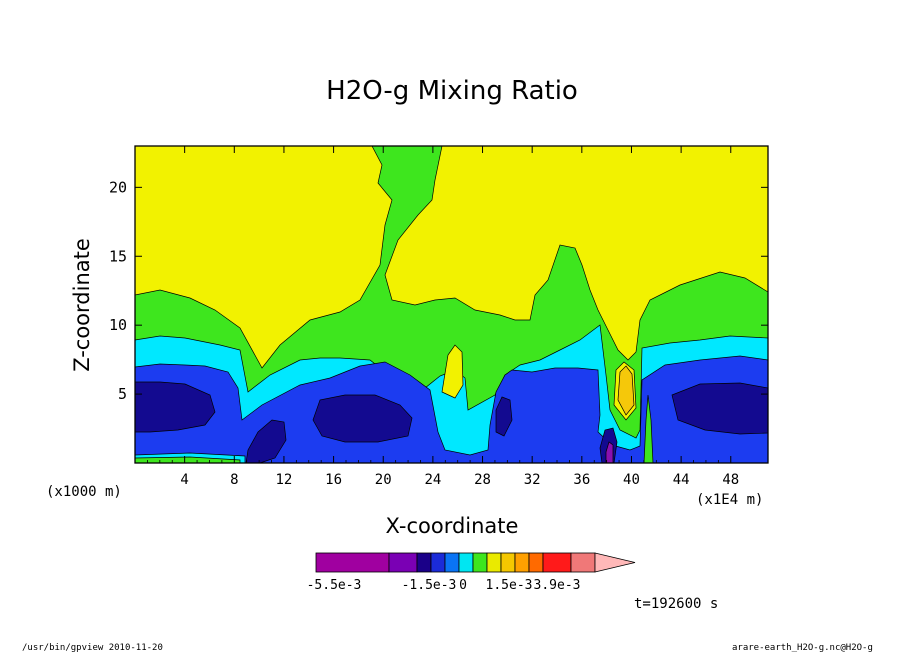 This screenshot has width=904, height=654. What do you see at coordinates (118, 187) in the screenshot?
I see `y-tick-label: 20` at bounding box center [118, 187].